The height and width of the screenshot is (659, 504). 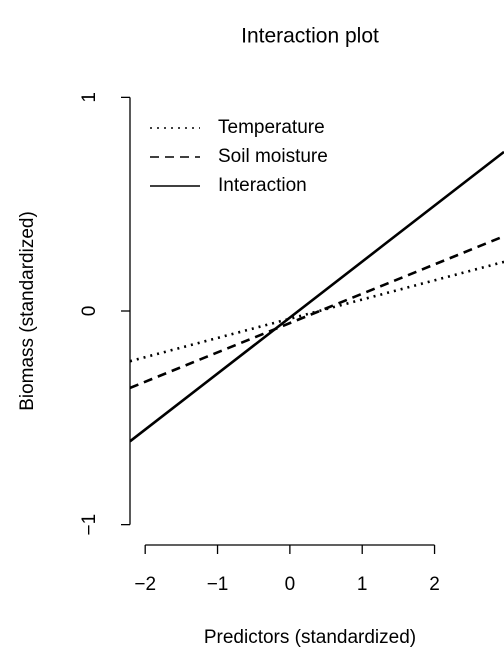 What do you see at coordinates (262, 185) in the screenshot?
I see `legend-label: Interaction` at bounding box center [262, 185].